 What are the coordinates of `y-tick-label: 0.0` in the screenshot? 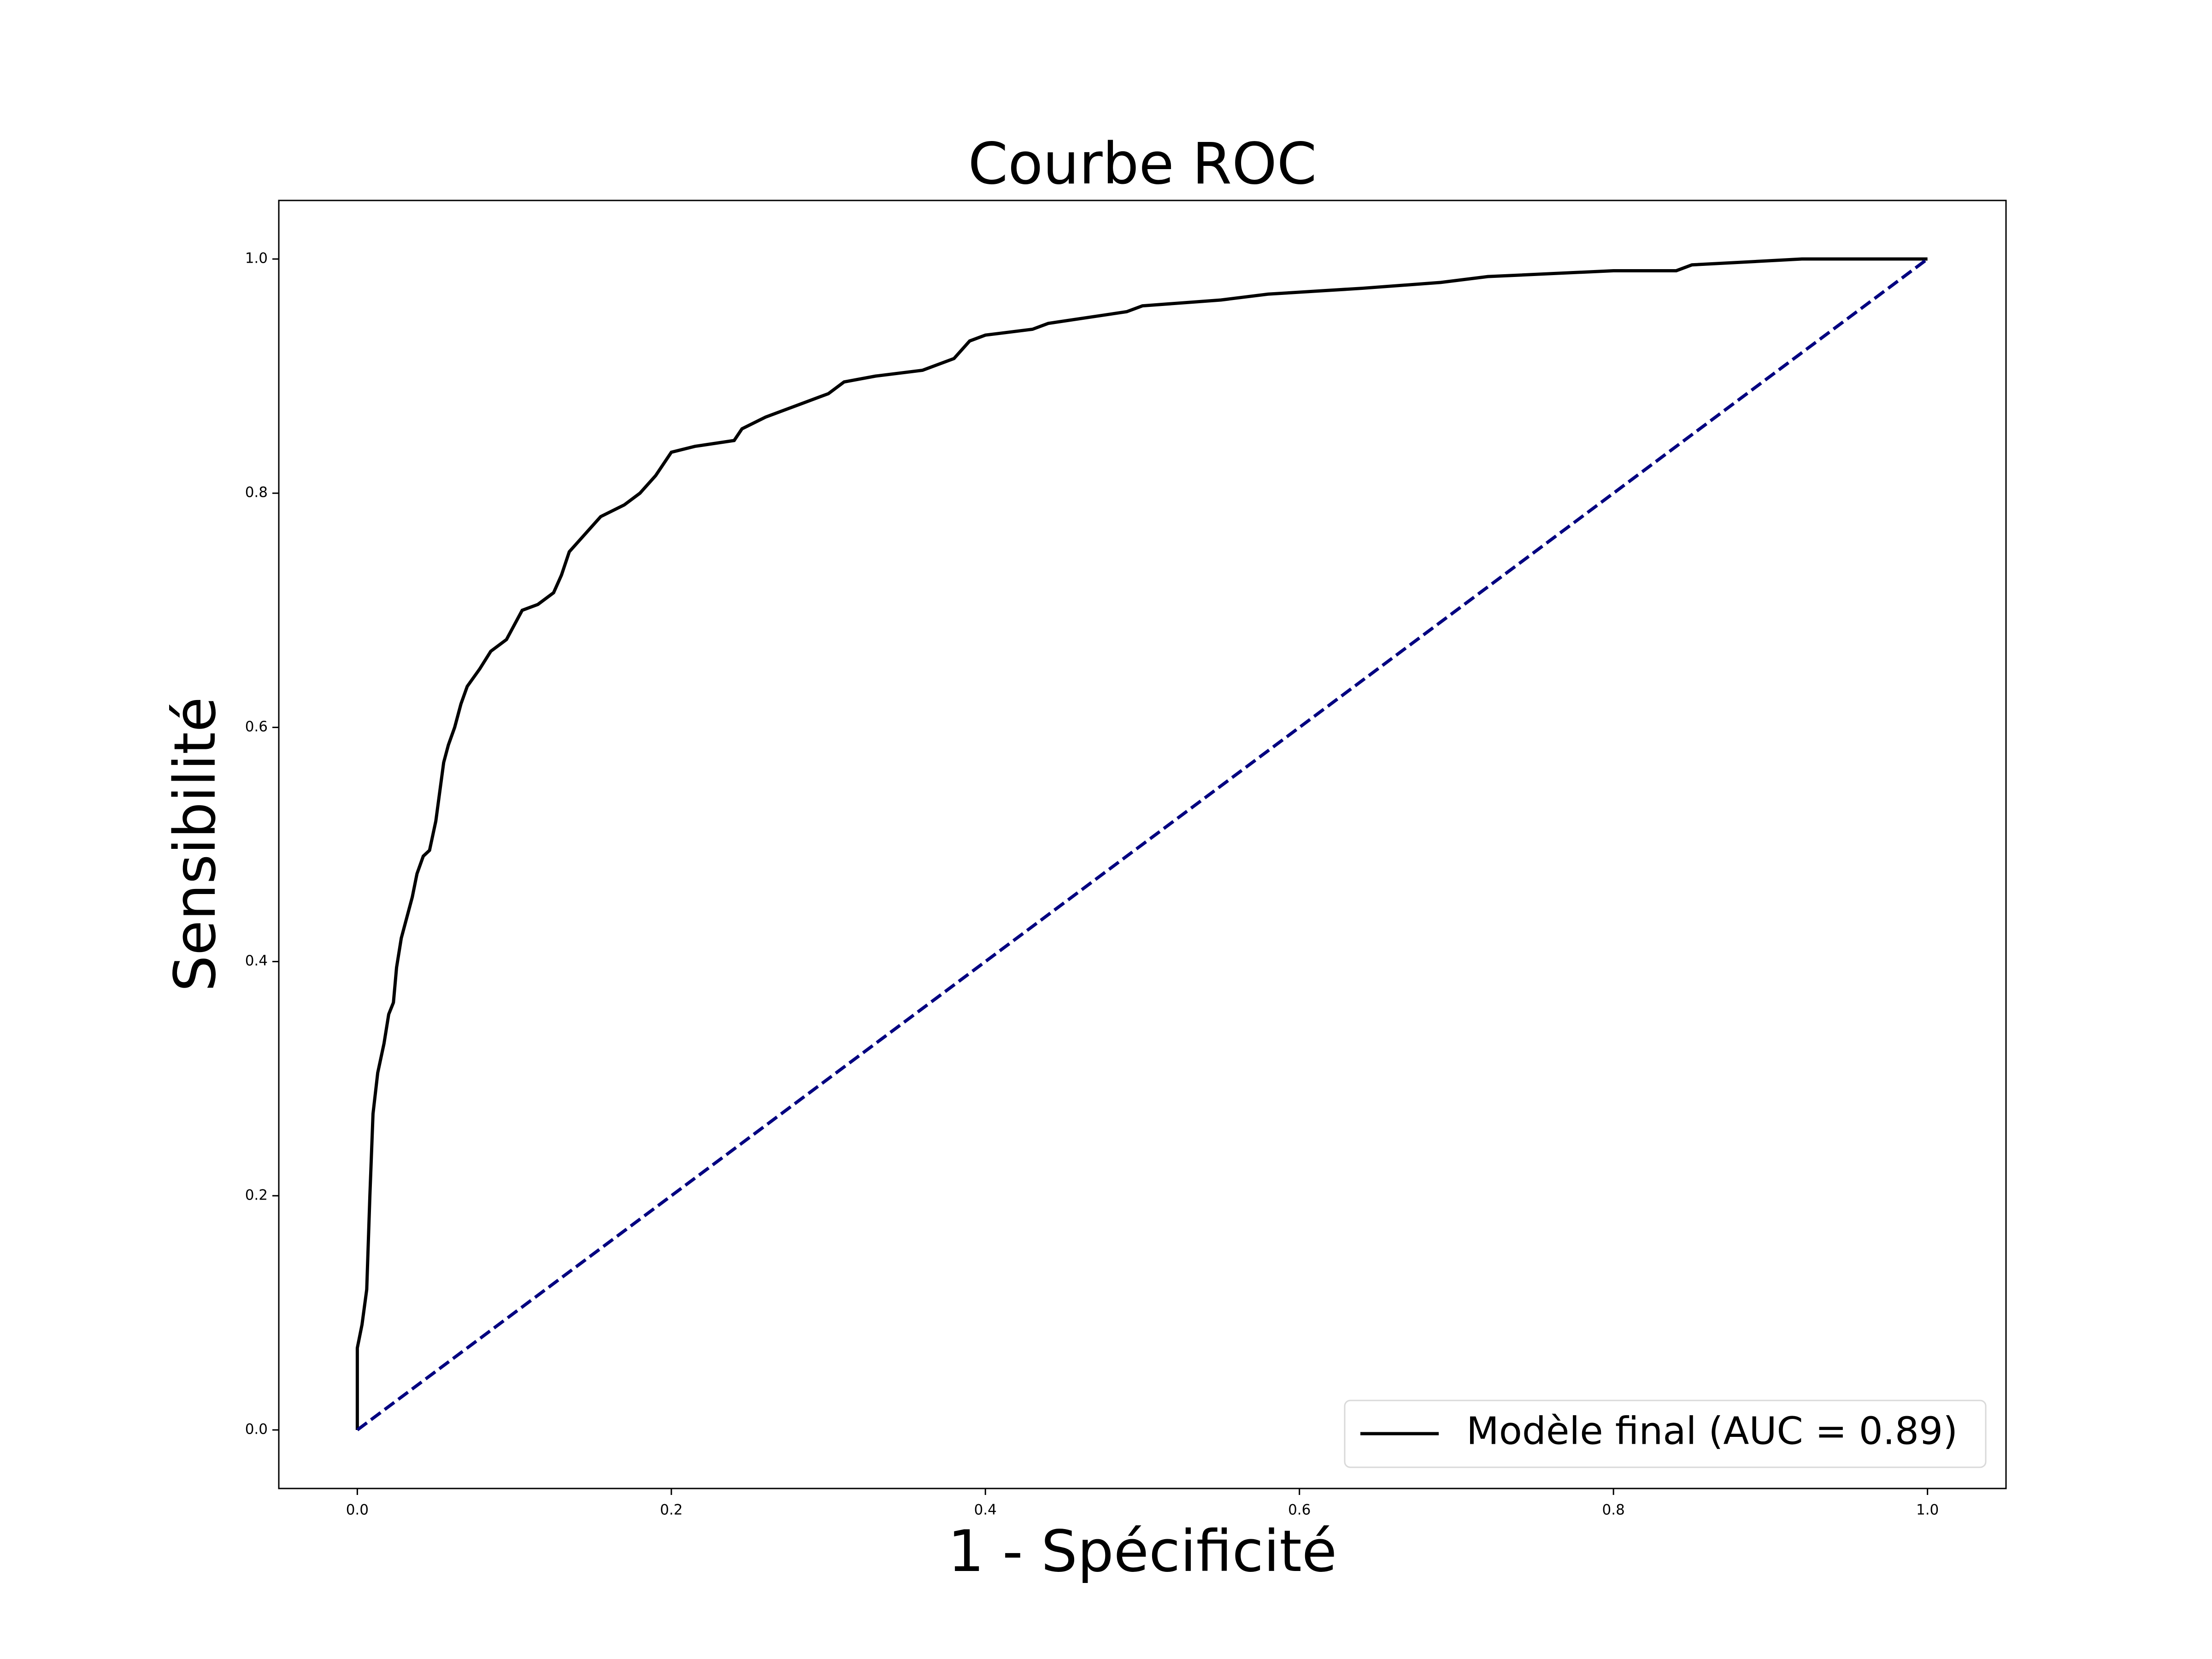 It's located at (256, 1429).